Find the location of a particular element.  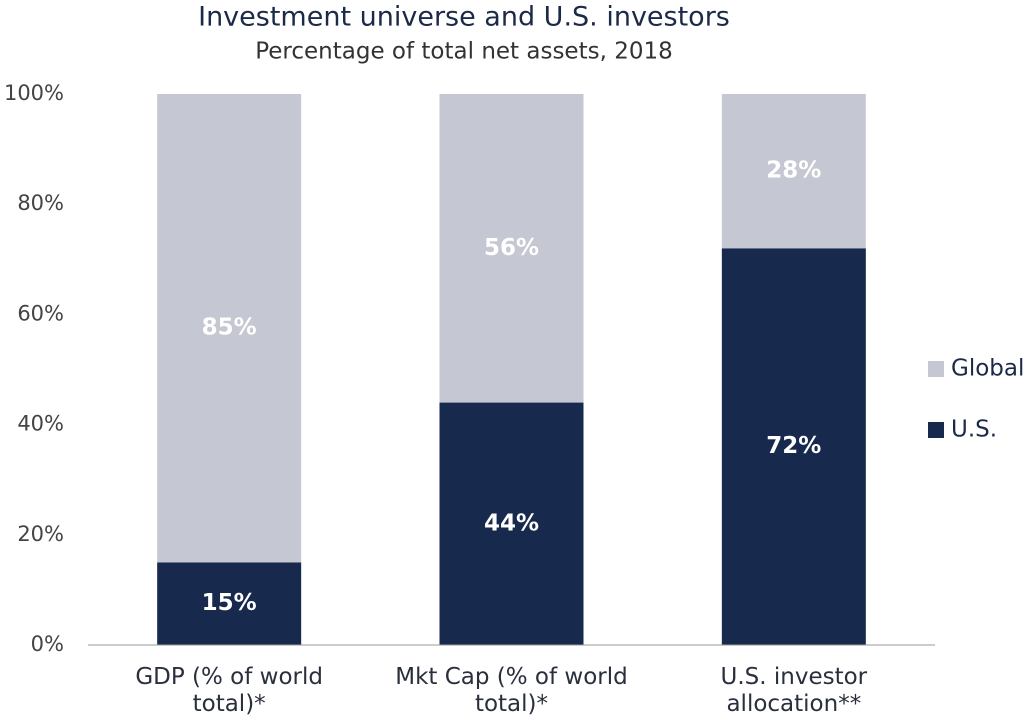

y-tick-label: 40% is located at coordinates (40, 424).